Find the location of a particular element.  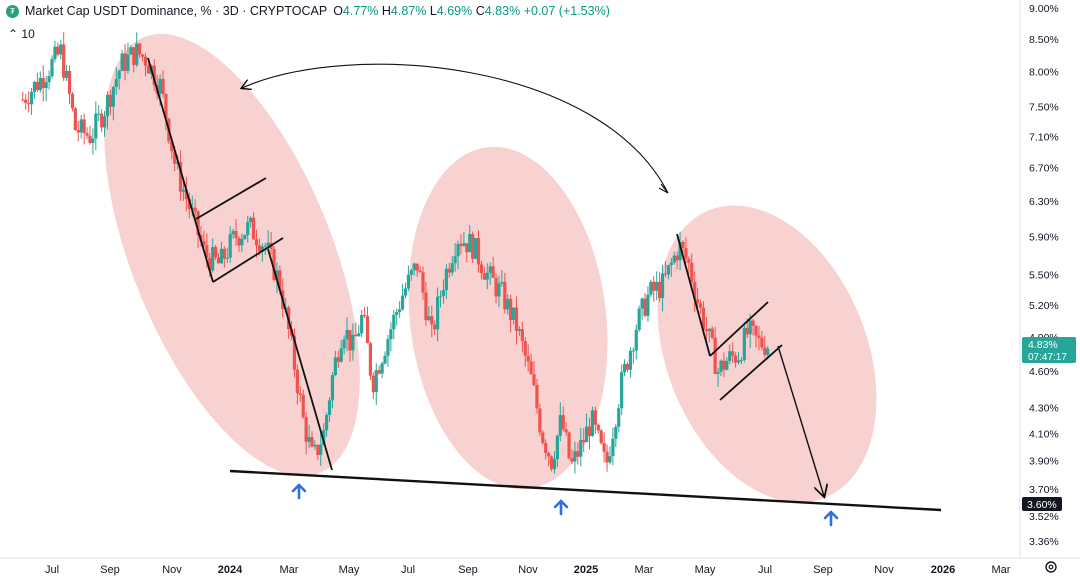

support-trendline is located at coordinates (585, 490).